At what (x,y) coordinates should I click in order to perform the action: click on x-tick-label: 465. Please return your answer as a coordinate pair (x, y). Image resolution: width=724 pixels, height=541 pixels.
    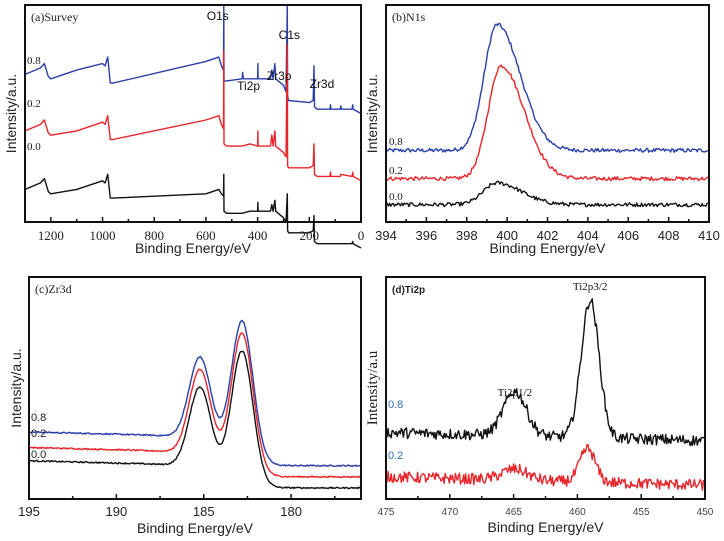
    Looking at the image, I should click on (513, 512).